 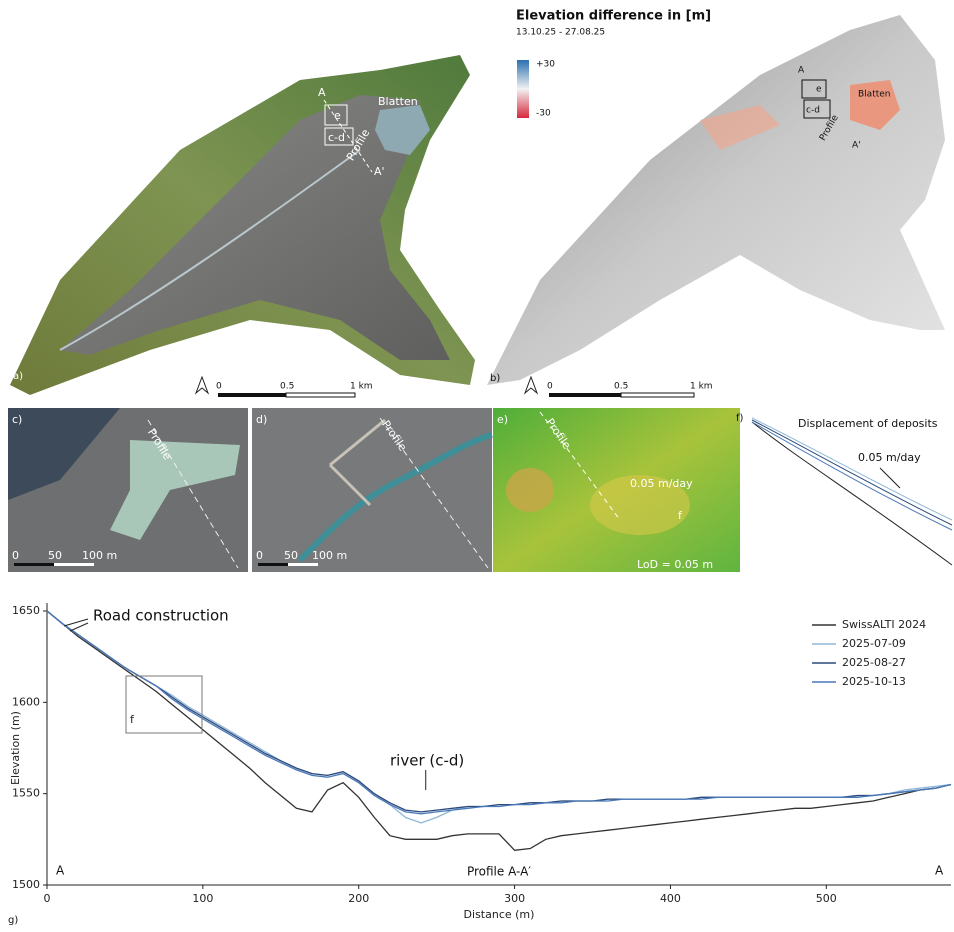 What do you see at coordinates (801, 71) in the screenshot?
I see `point-label: A` at bounding box center [801, 71].